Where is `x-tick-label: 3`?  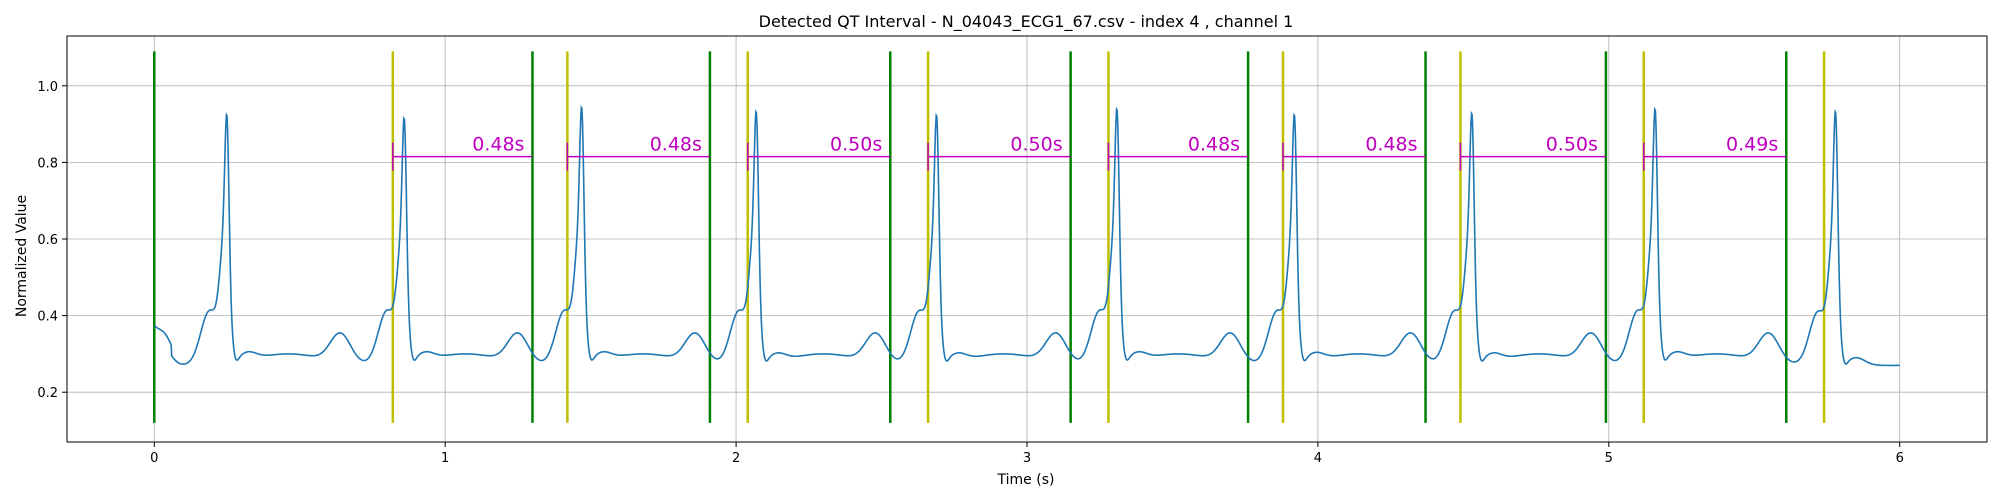
x-tick-label: 3 is located at coordinates (1027, 458).